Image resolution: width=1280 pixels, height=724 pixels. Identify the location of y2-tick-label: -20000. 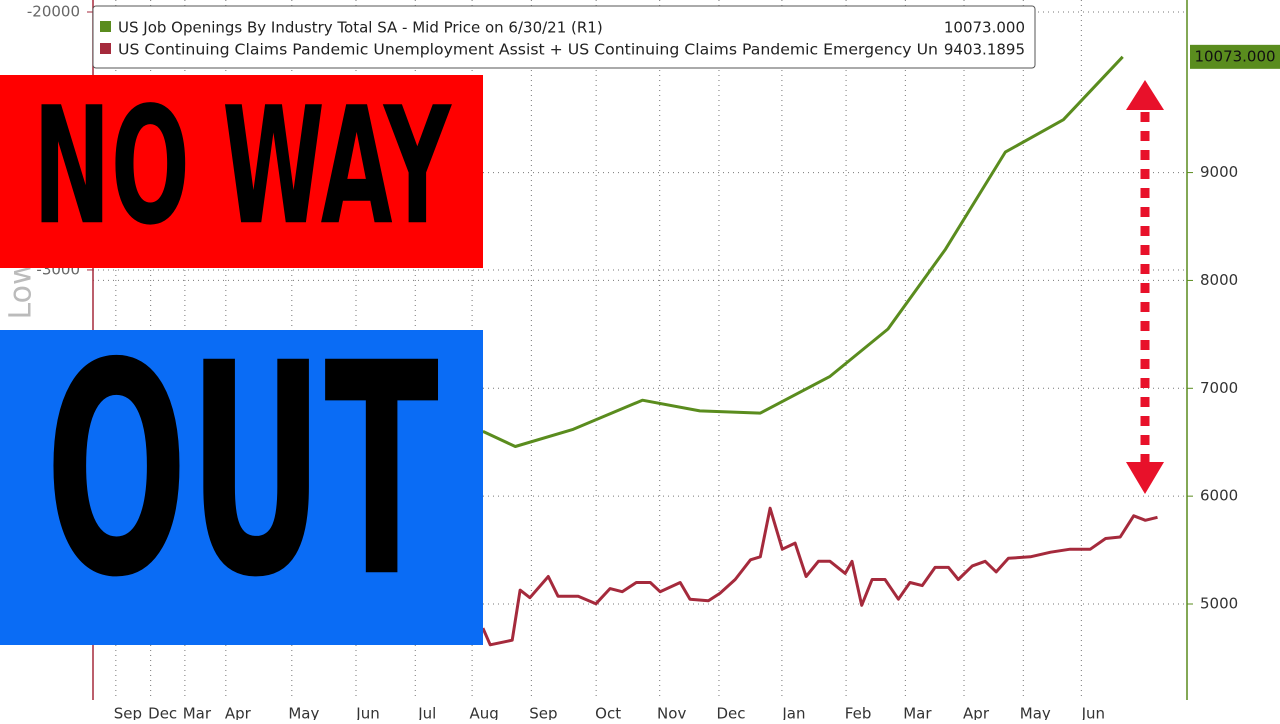
(53, 11).